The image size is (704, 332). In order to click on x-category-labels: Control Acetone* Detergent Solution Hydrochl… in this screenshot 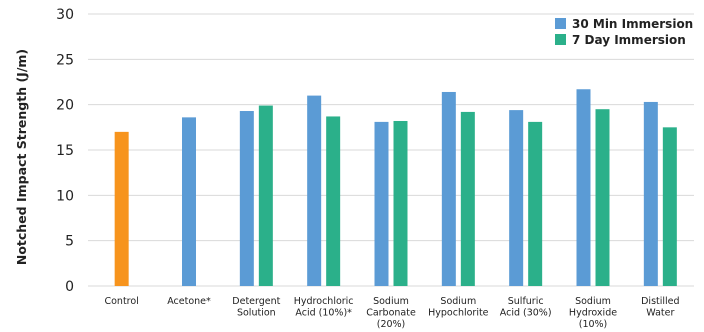, I will do `click(391, 313)`.